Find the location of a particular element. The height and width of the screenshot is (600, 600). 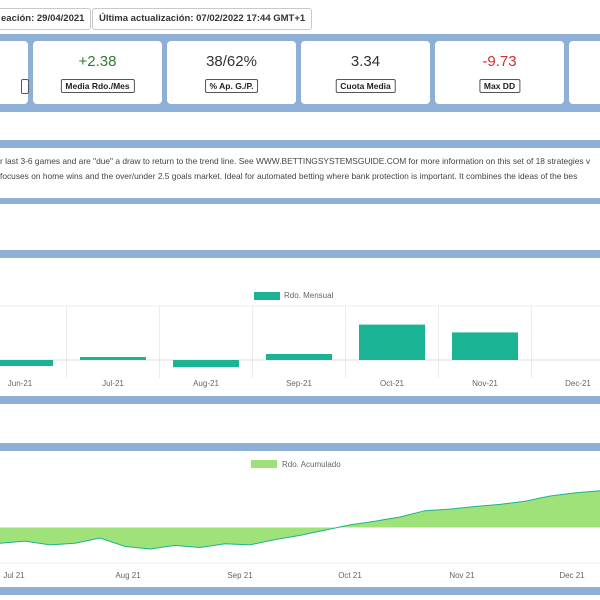

x-tick-label: Jul 21 is located at coordinates (14, 575).